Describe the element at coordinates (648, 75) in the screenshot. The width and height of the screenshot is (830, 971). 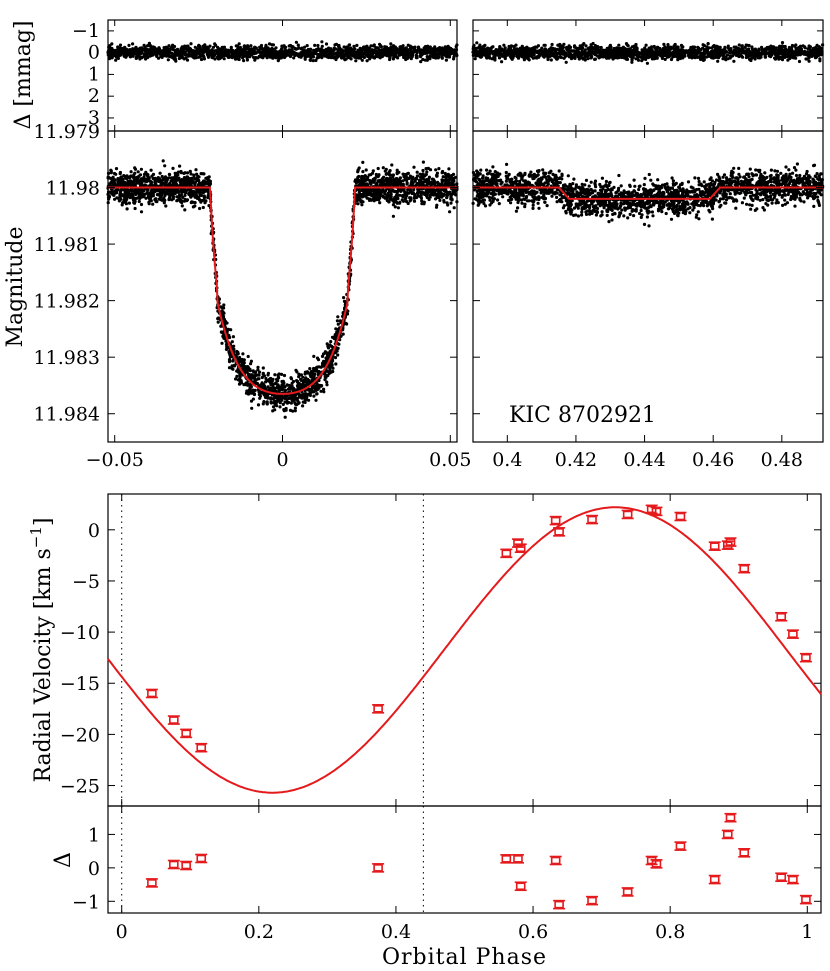
I see `secondary-residuals-frame` at that location.